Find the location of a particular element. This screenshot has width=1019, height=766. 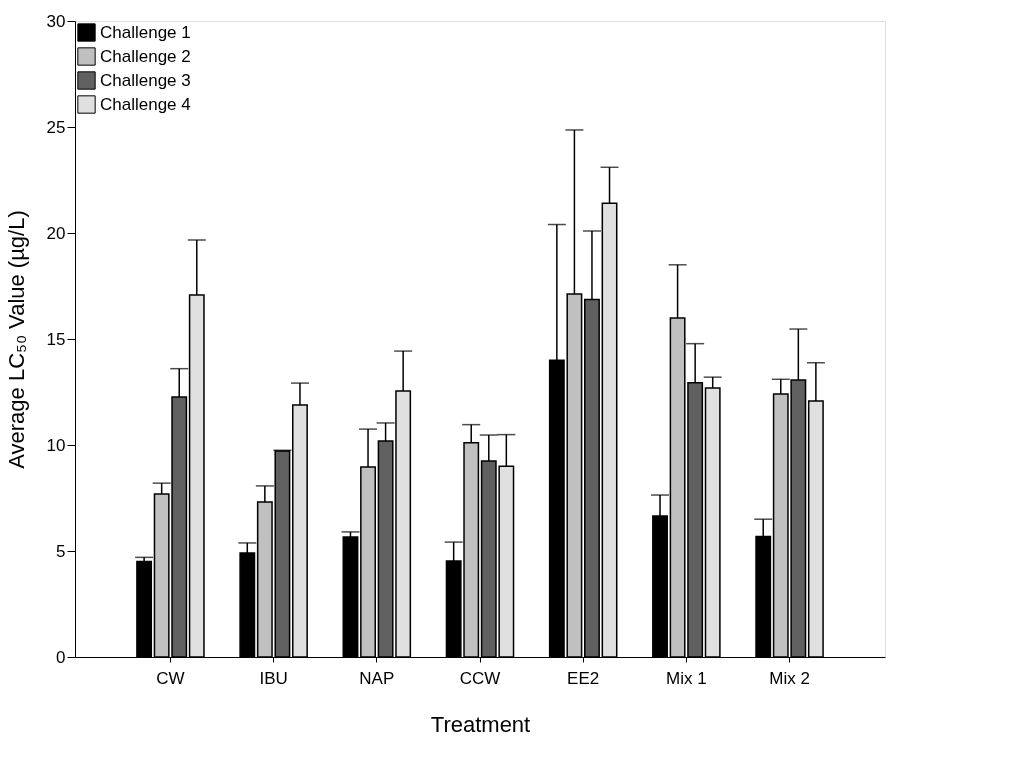

y-tick-label: 20 is located at coordinates (56, 233).